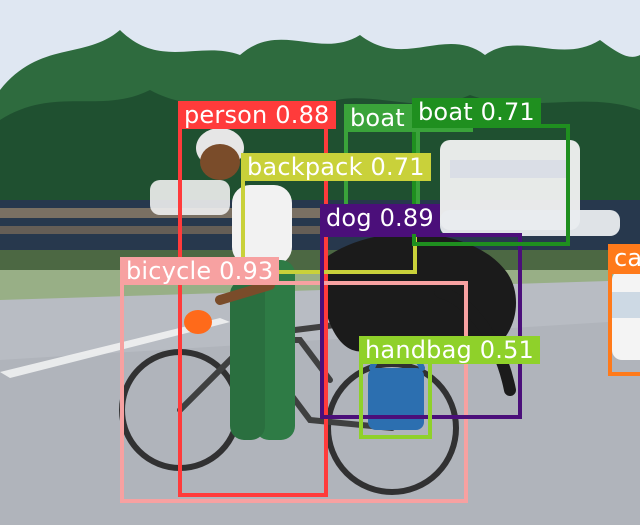 The height and width of the screenshot is (525, 640). I want to click on person-label: person 0.88, so click(257, 115).